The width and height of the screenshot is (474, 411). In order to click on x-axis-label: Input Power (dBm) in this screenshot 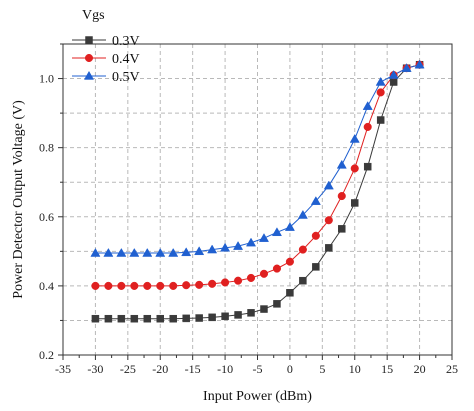, I will do `click(257, 396)`.